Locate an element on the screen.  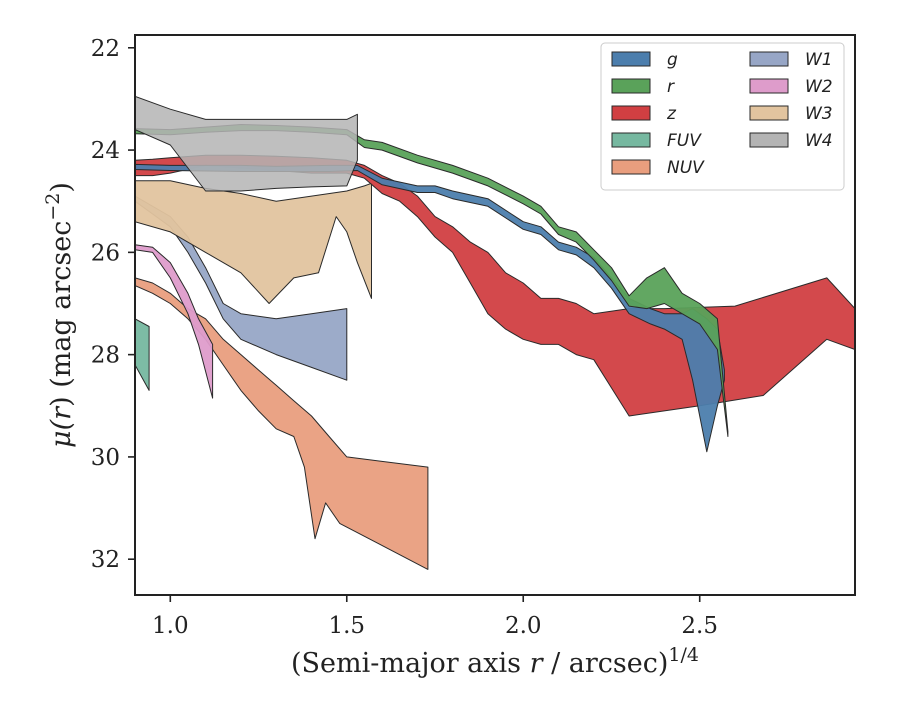
legend-swatch-nuv is located at coordinates (631, 167).